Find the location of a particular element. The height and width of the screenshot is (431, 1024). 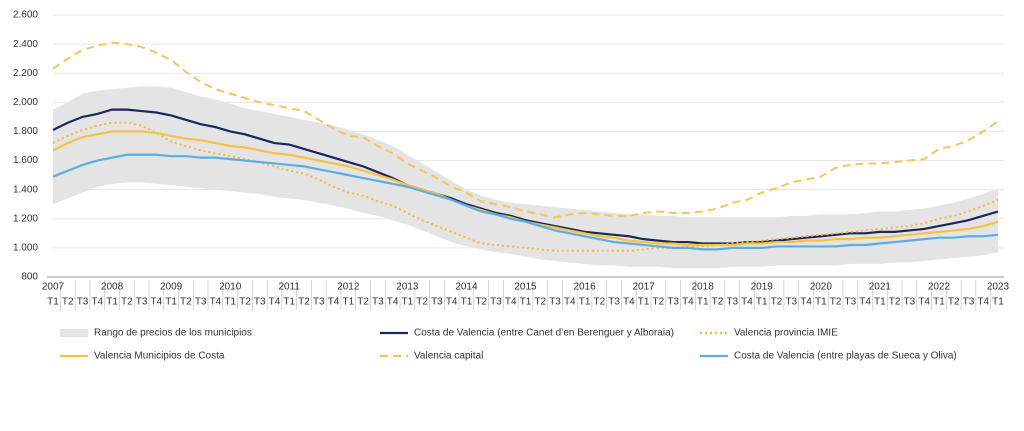

year-label: 2012 is located at coordinates (348, 287).